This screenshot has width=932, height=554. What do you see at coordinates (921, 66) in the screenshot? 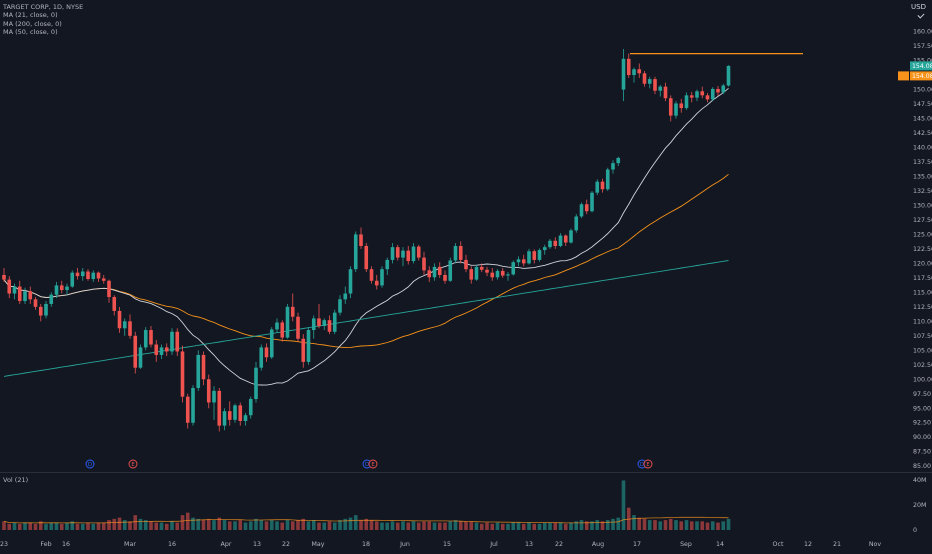
I see `last-price-badge` at bounding box center [921, 66].